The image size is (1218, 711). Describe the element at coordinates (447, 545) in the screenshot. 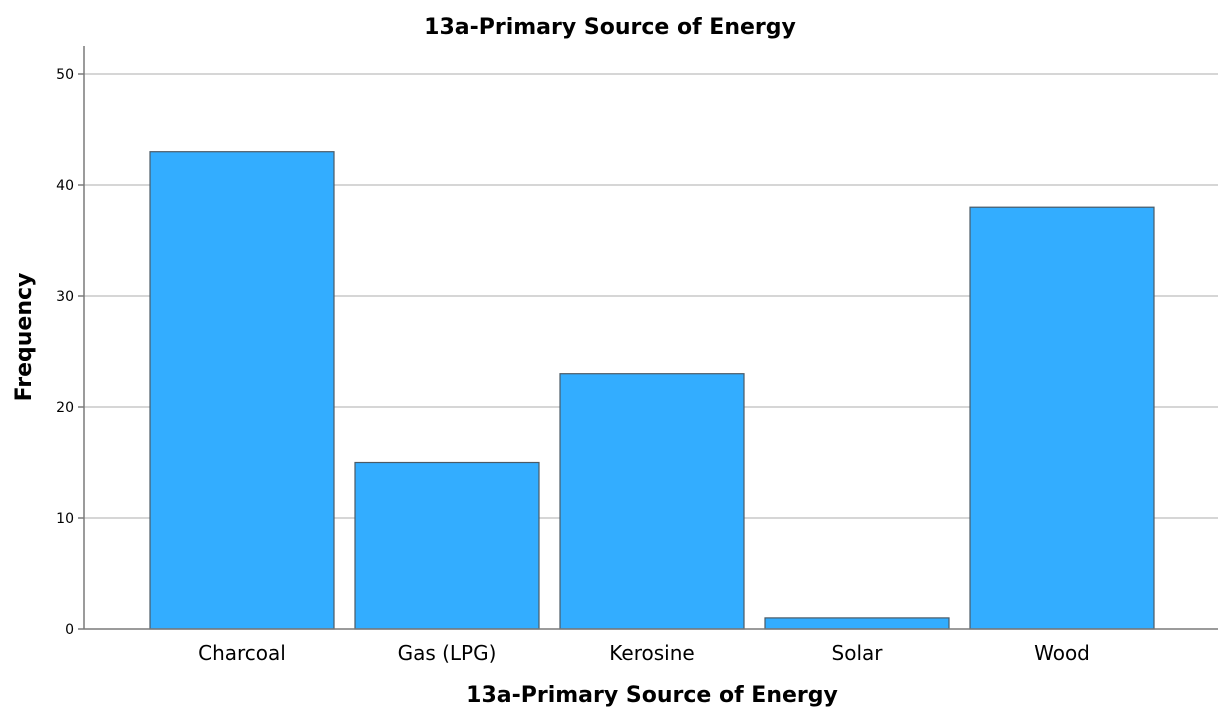

I see `bar-gas-lpg` at that location.